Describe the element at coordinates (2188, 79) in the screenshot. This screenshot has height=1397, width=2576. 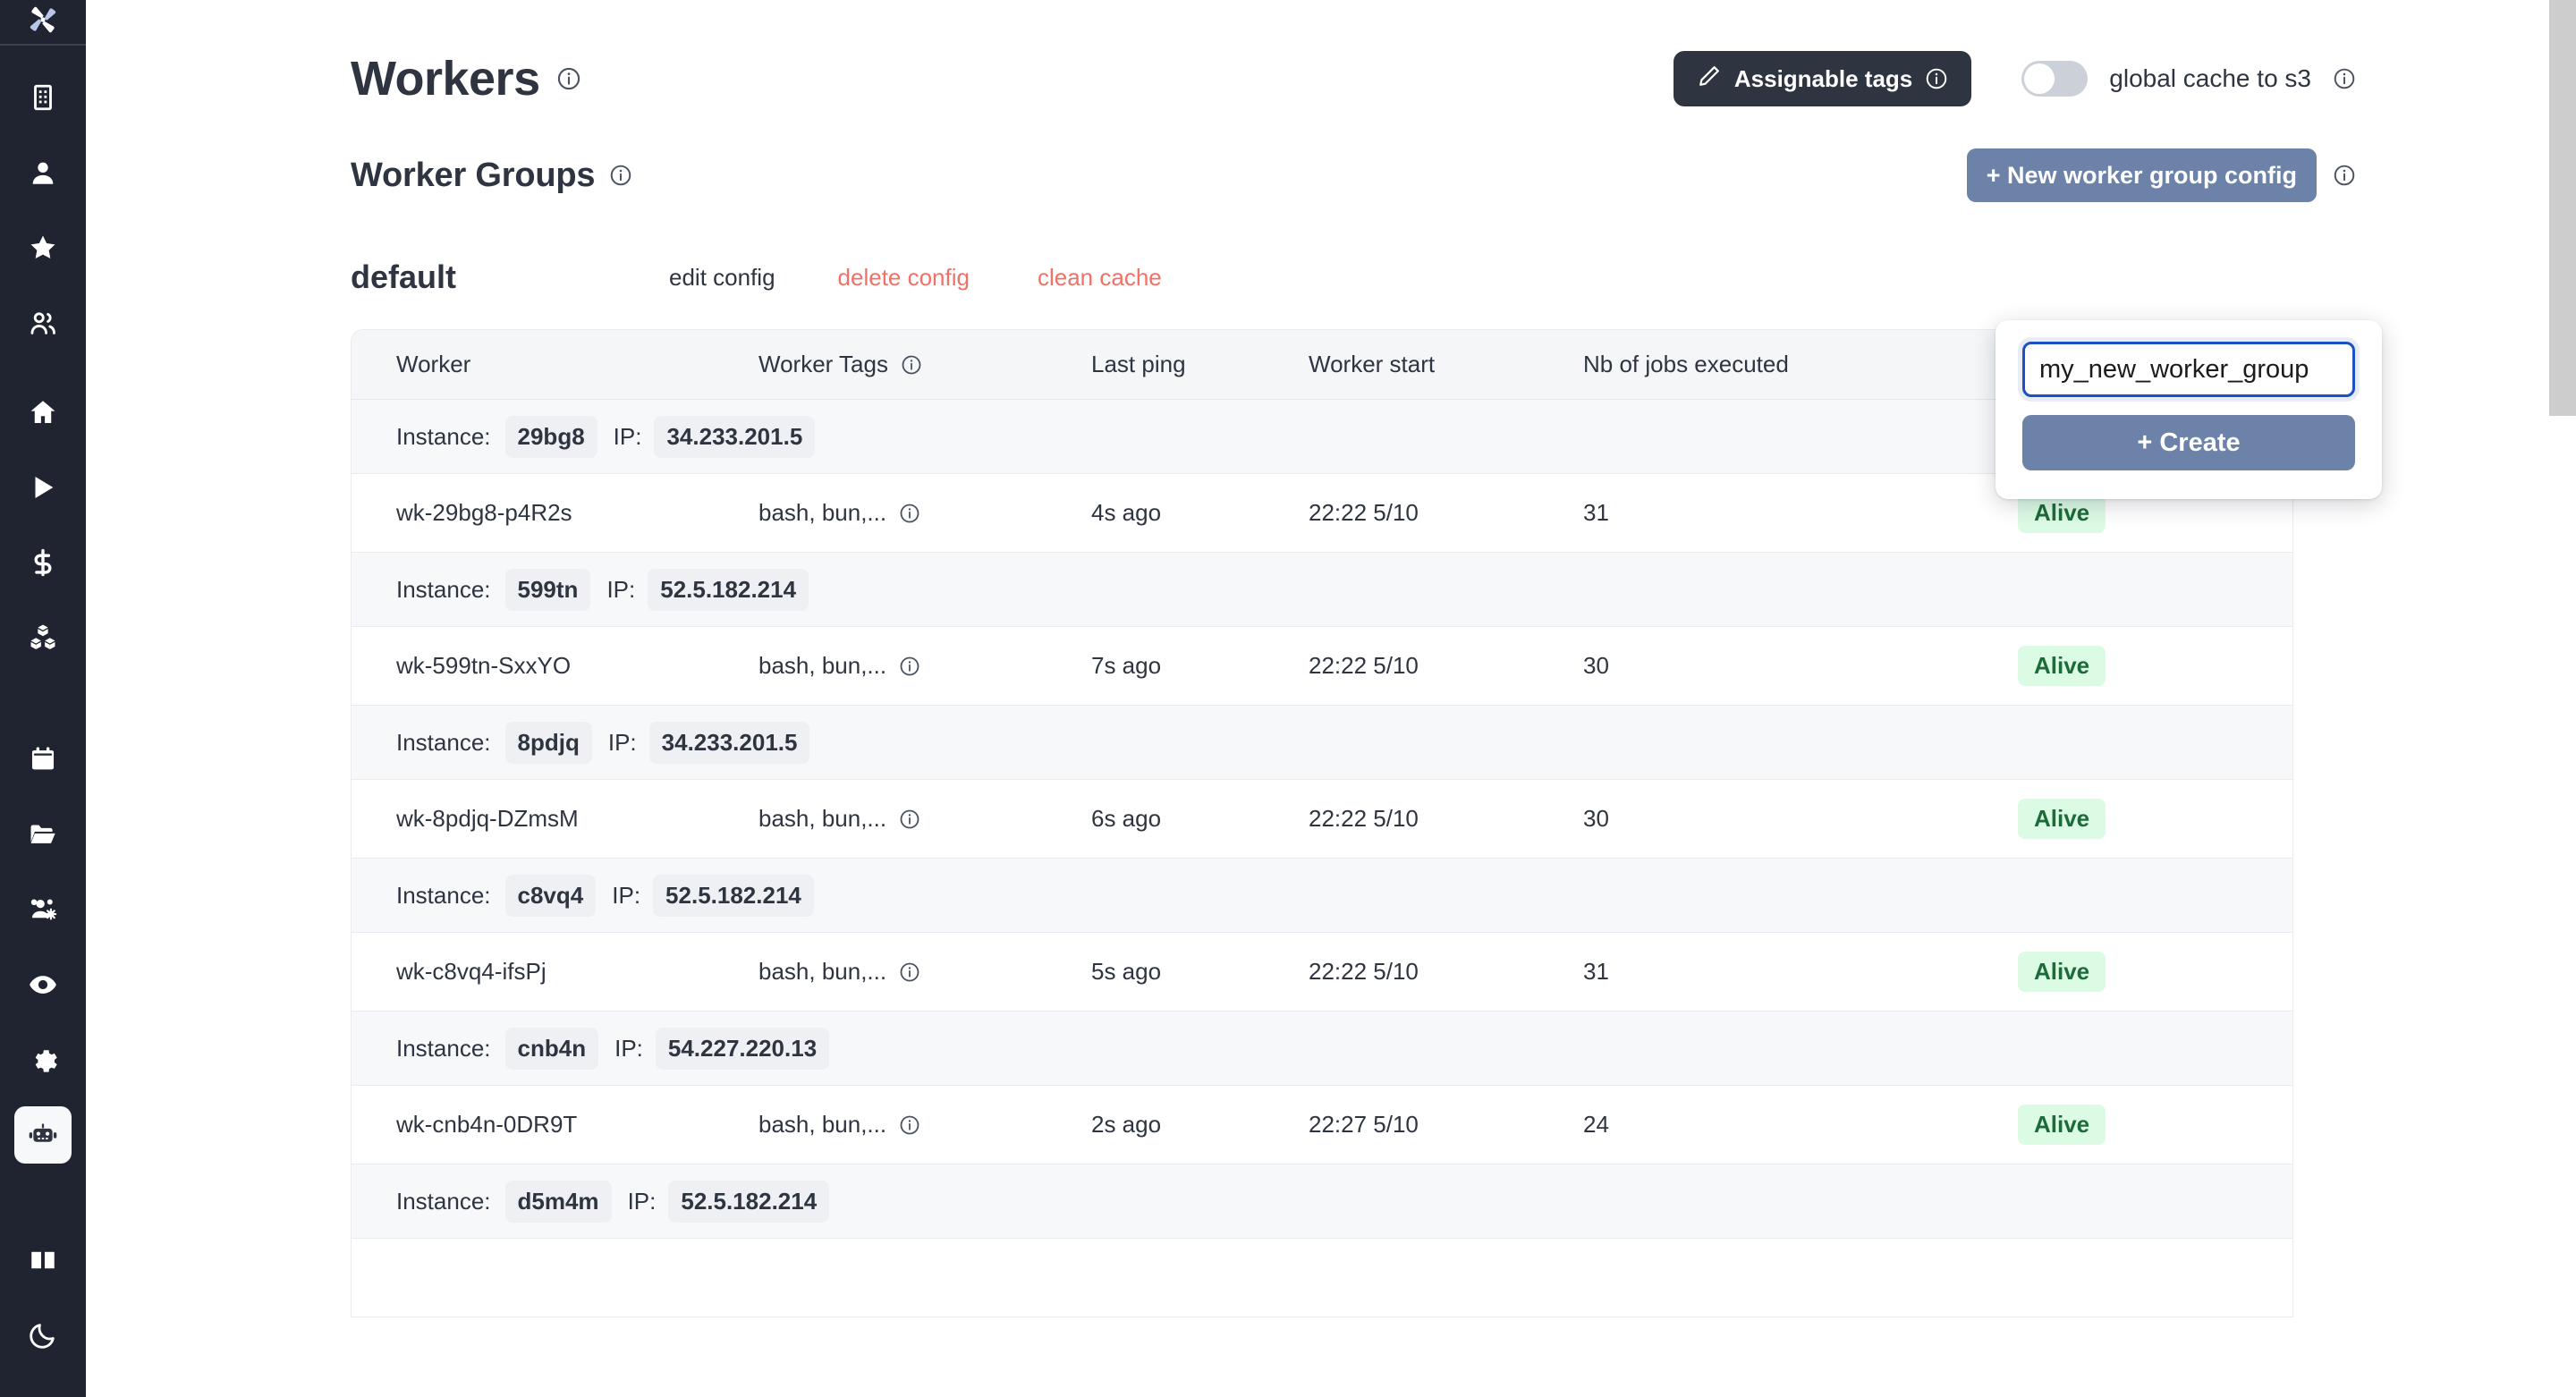
I see `global-cache-toggle-group: global cache to s3` at that location.